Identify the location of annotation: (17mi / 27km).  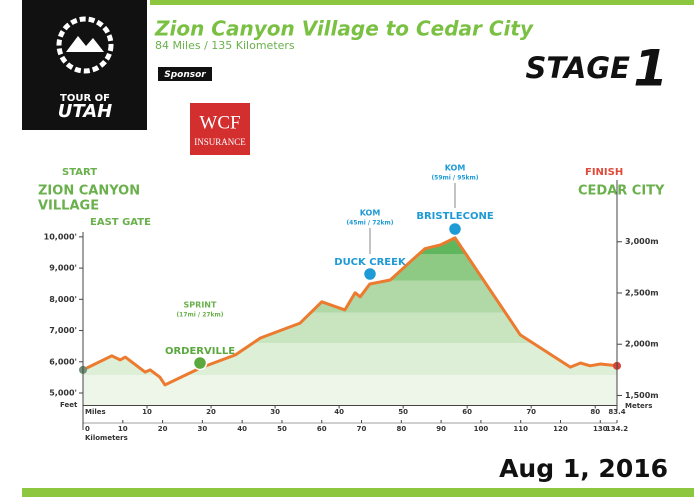
(199, 315).